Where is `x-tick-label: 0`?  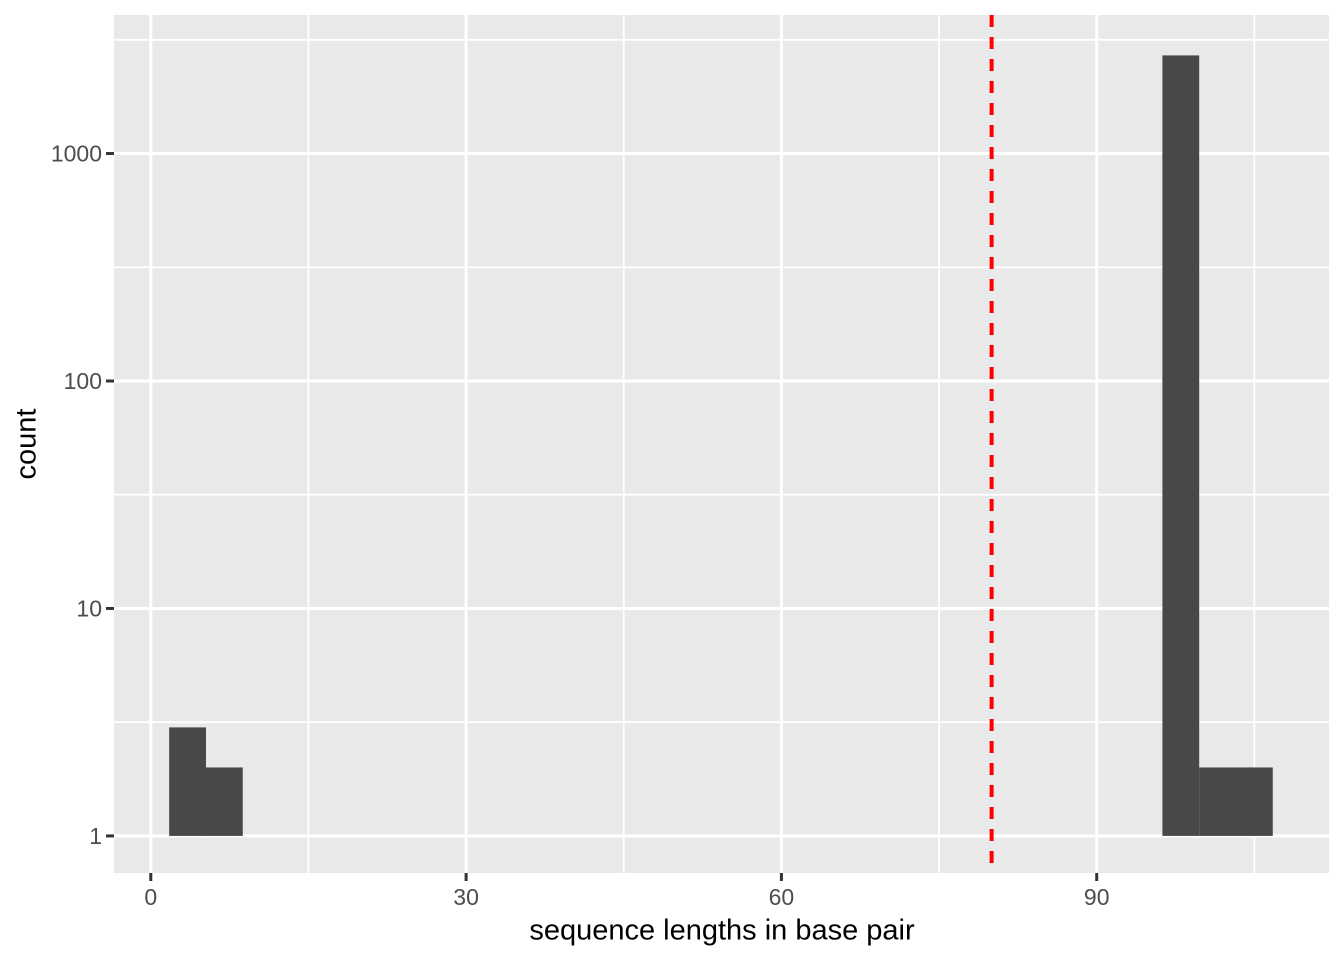 x-tick-label: 0 is located at coordinates (150, 897).